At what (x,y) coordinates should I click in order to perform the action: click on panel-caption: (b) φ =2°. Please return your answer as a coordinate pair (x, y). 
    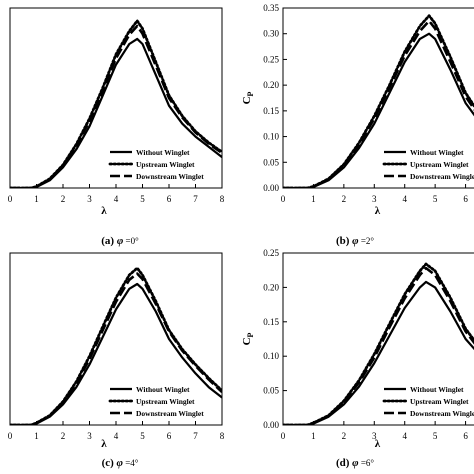
    Looking at the image, I should click on (355, 241).